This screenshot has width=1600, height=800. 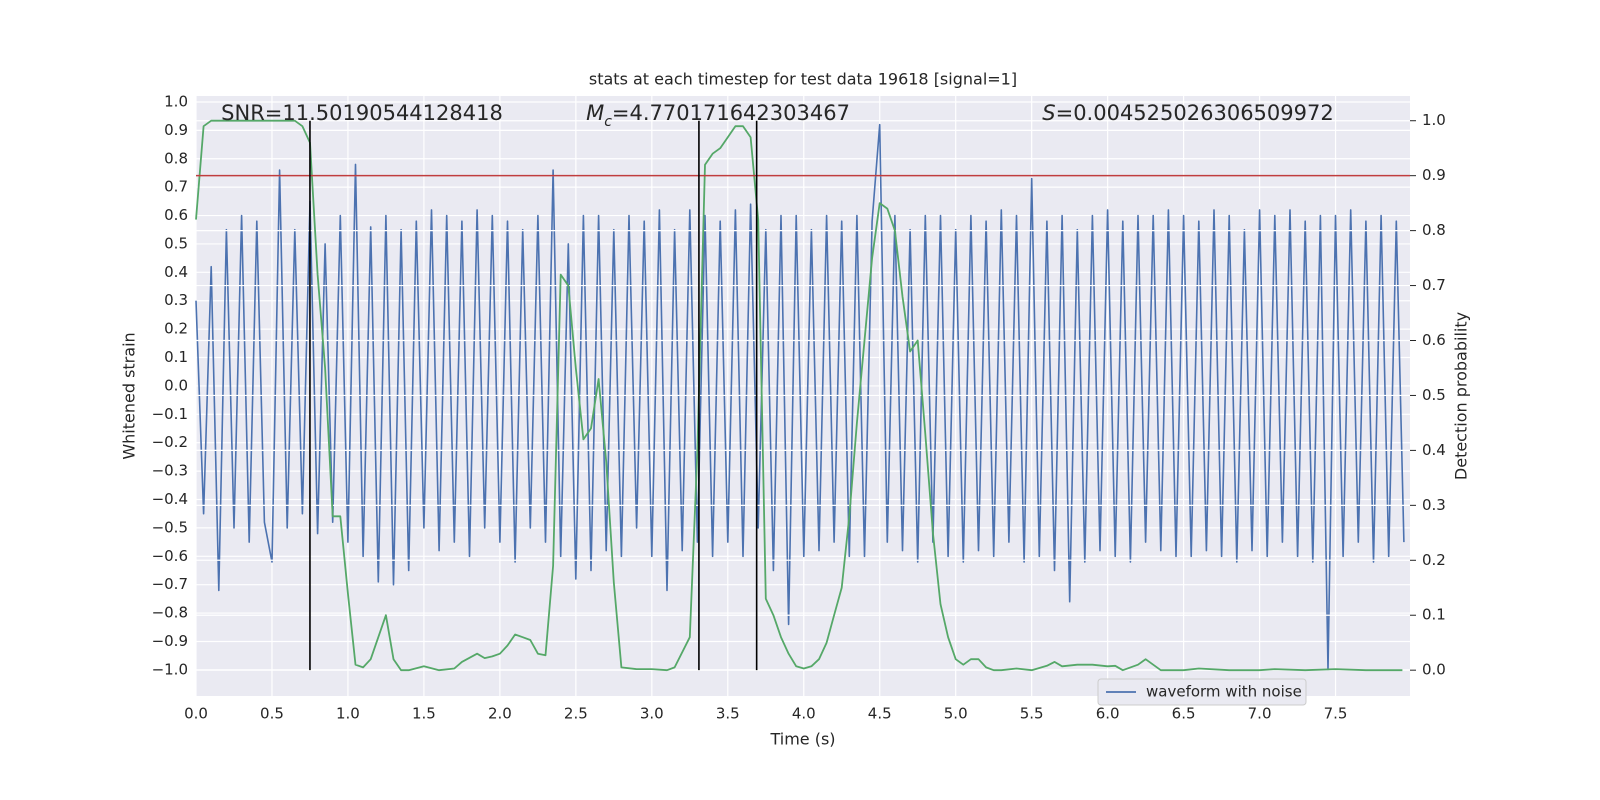 I want to click on x-tick-label: 4.0, so click(x=804, y=714).